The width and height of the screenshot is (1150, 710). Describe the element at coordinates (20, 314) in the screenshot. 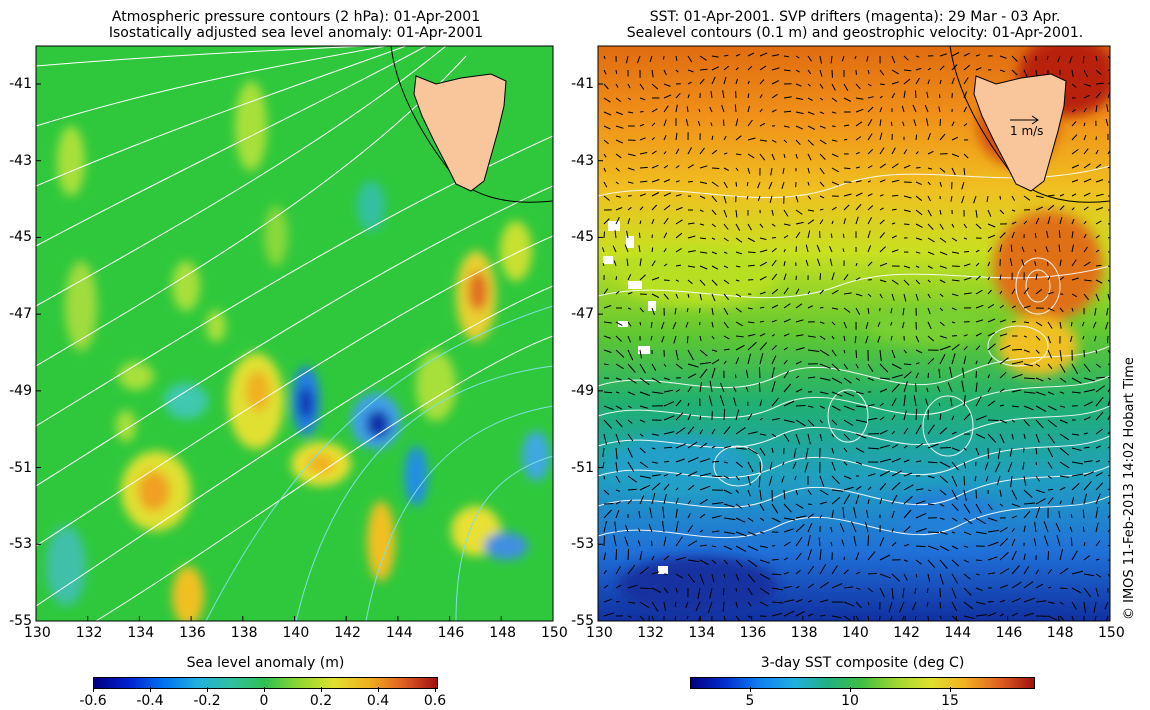

I see `left-y-tick-label: -47` at that location.